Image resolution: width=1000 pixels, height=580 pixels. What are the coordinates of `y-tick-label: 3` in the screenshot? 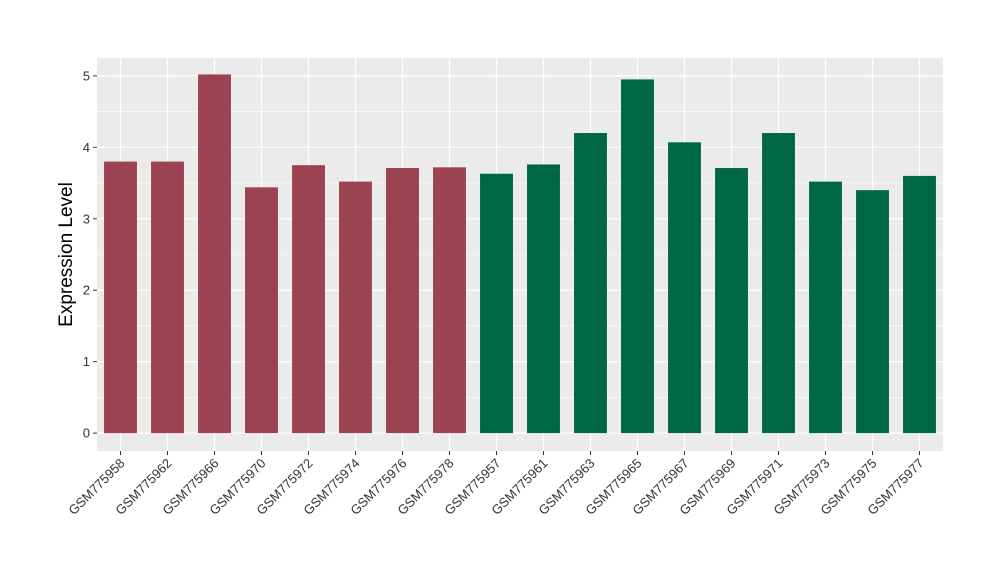 It's located at (86, 218).